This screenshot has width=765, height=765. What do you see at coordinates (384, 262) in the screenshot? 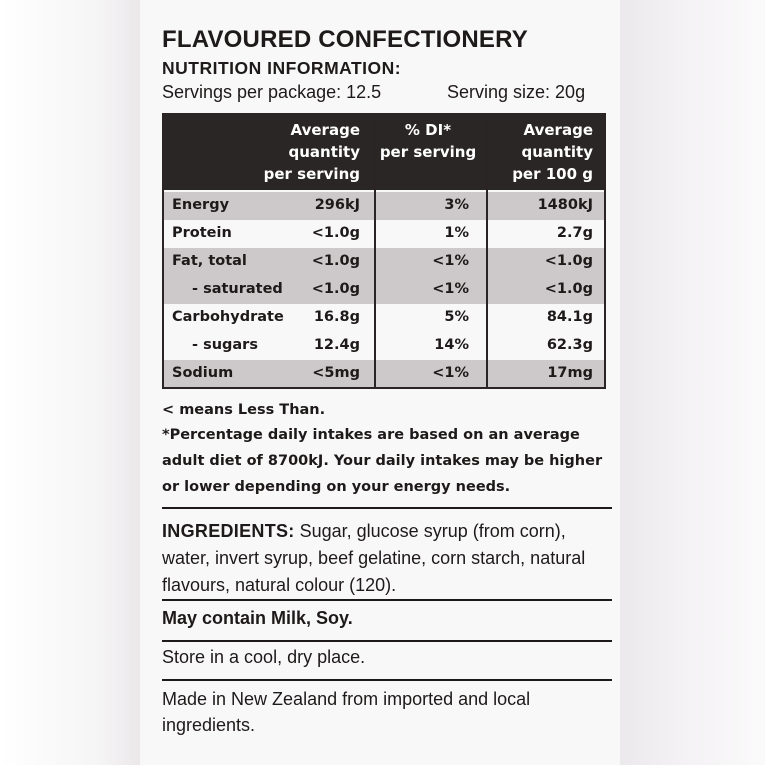
I see `table-row-fat-total: Fat, total <1.0g <1% <1.0g` at bounding box center [384, 262].